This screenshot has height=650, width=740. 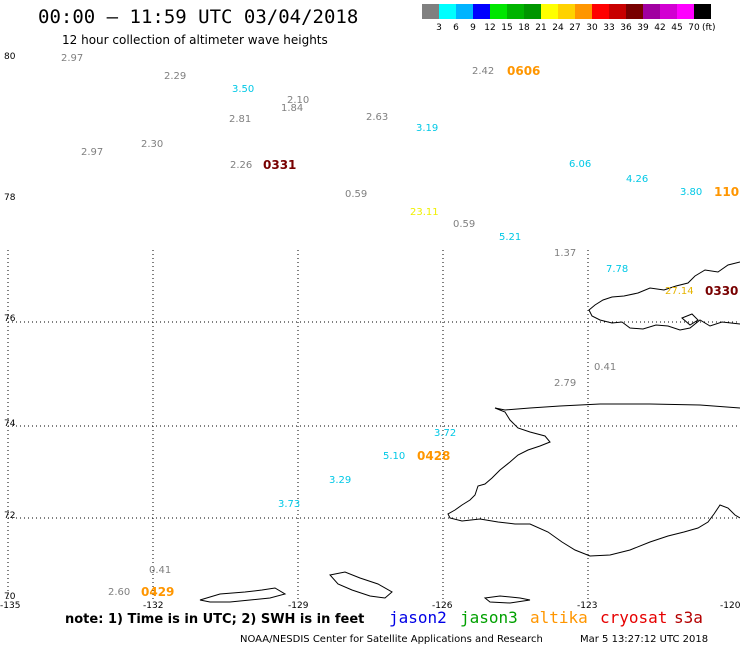 What do you see at coordinates (609, 28) in the screenshot?
I see `legend-label: 33` at bounding box center [609, 28].